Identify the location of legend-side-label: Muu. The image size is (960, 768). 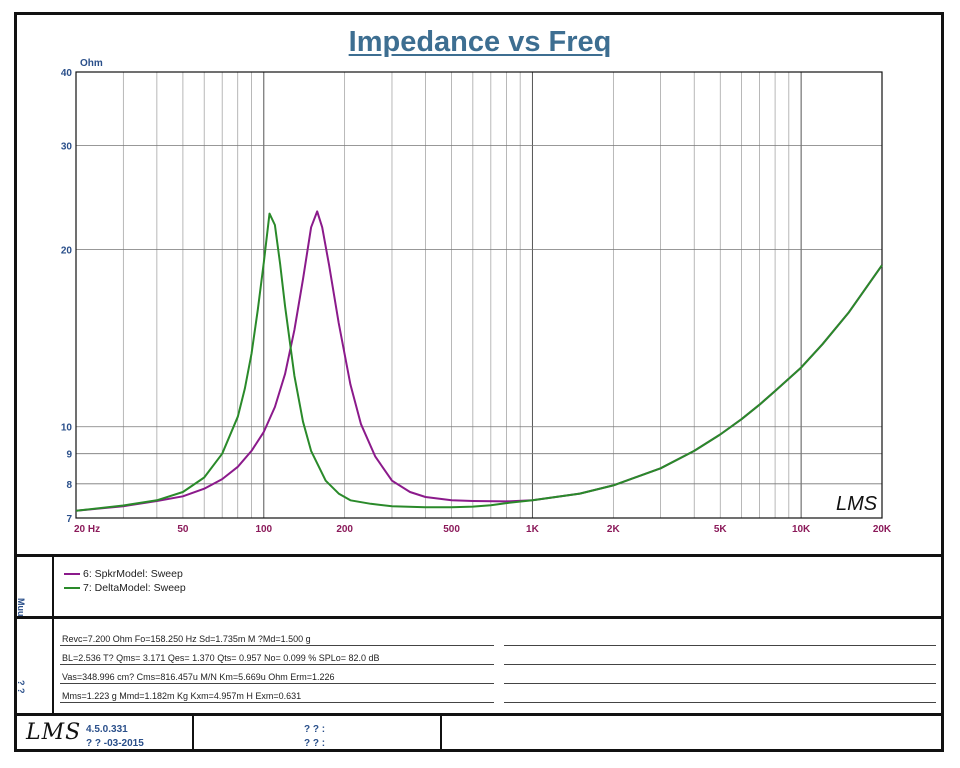
(21, 607).